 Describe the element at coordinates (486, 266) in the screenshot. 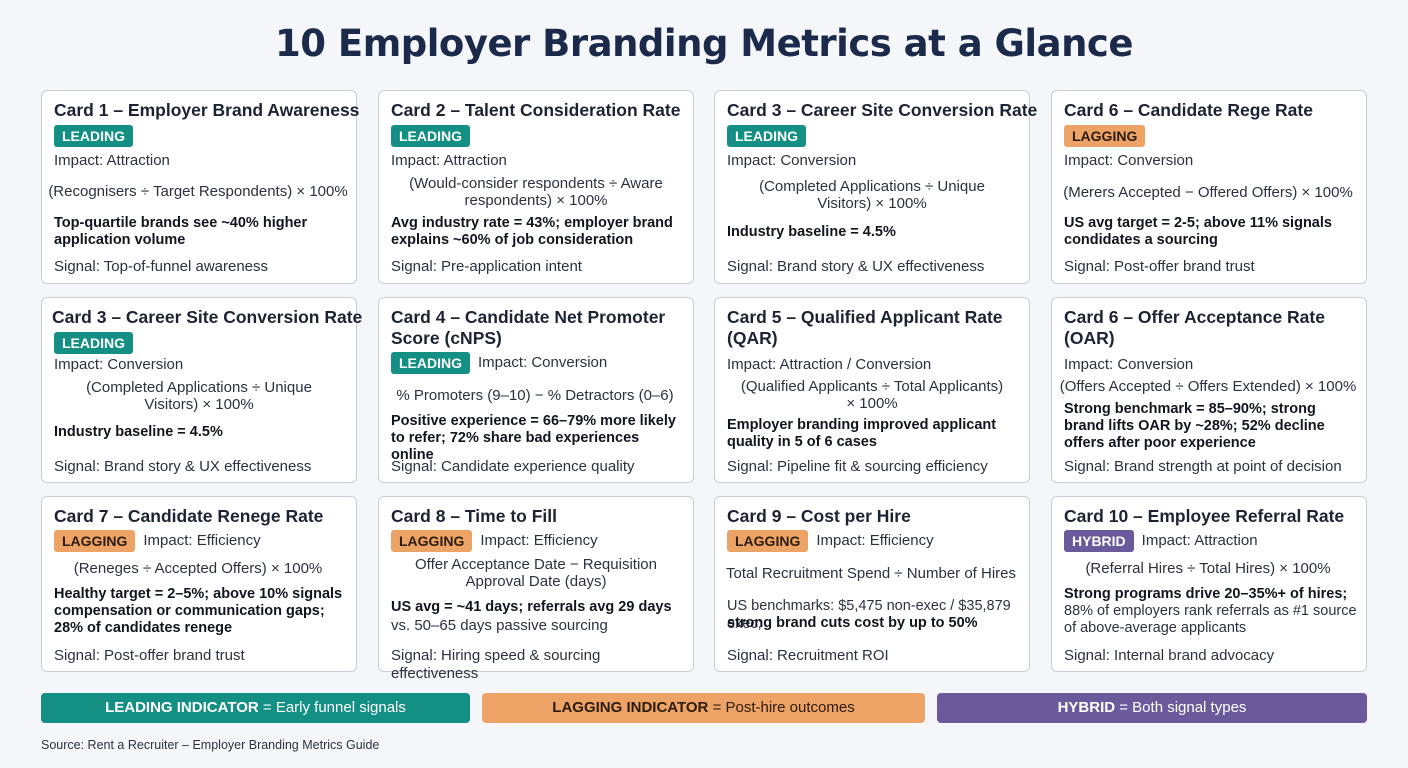

I see `signal-label: Signal: Pre-application intent` at that location.